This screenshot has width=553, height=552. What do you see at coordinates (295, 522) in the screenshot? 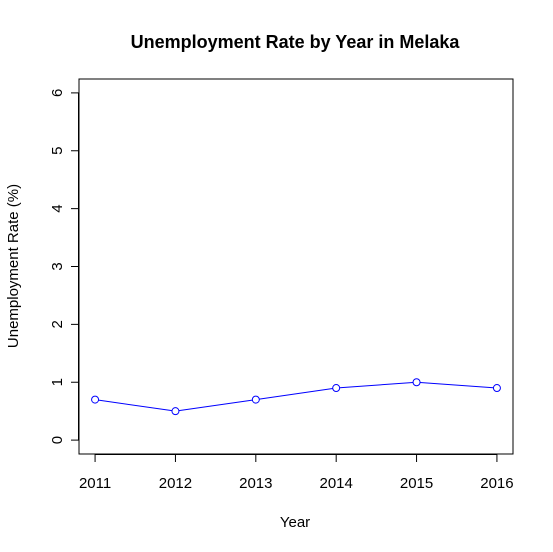
I see `x-axis-label: Year` at bounding box center [295, 522].